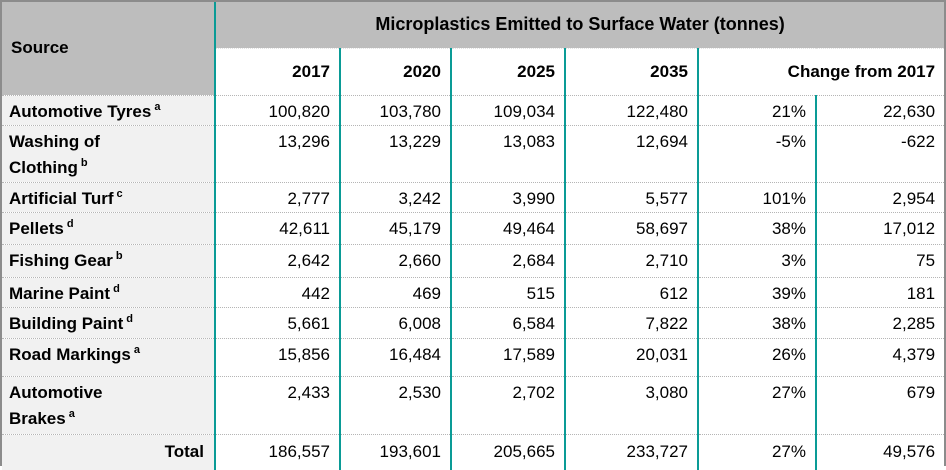 This screenshot has width=946, height=470. I want to click on total-value-cell: 186,557, so click(277, 451).